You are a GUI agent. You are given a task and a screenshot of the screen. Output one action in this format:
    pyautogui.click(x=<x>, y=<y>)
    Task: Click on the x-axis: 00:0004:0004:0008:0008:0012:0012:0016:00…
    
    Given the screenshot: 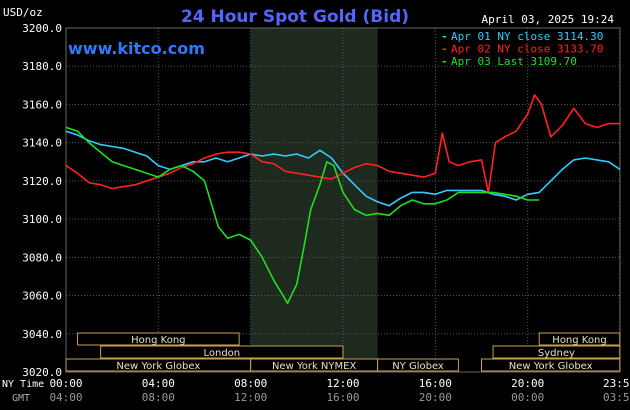 What is the action you would take?
    pyautogui.click(x=339, y=390)
    